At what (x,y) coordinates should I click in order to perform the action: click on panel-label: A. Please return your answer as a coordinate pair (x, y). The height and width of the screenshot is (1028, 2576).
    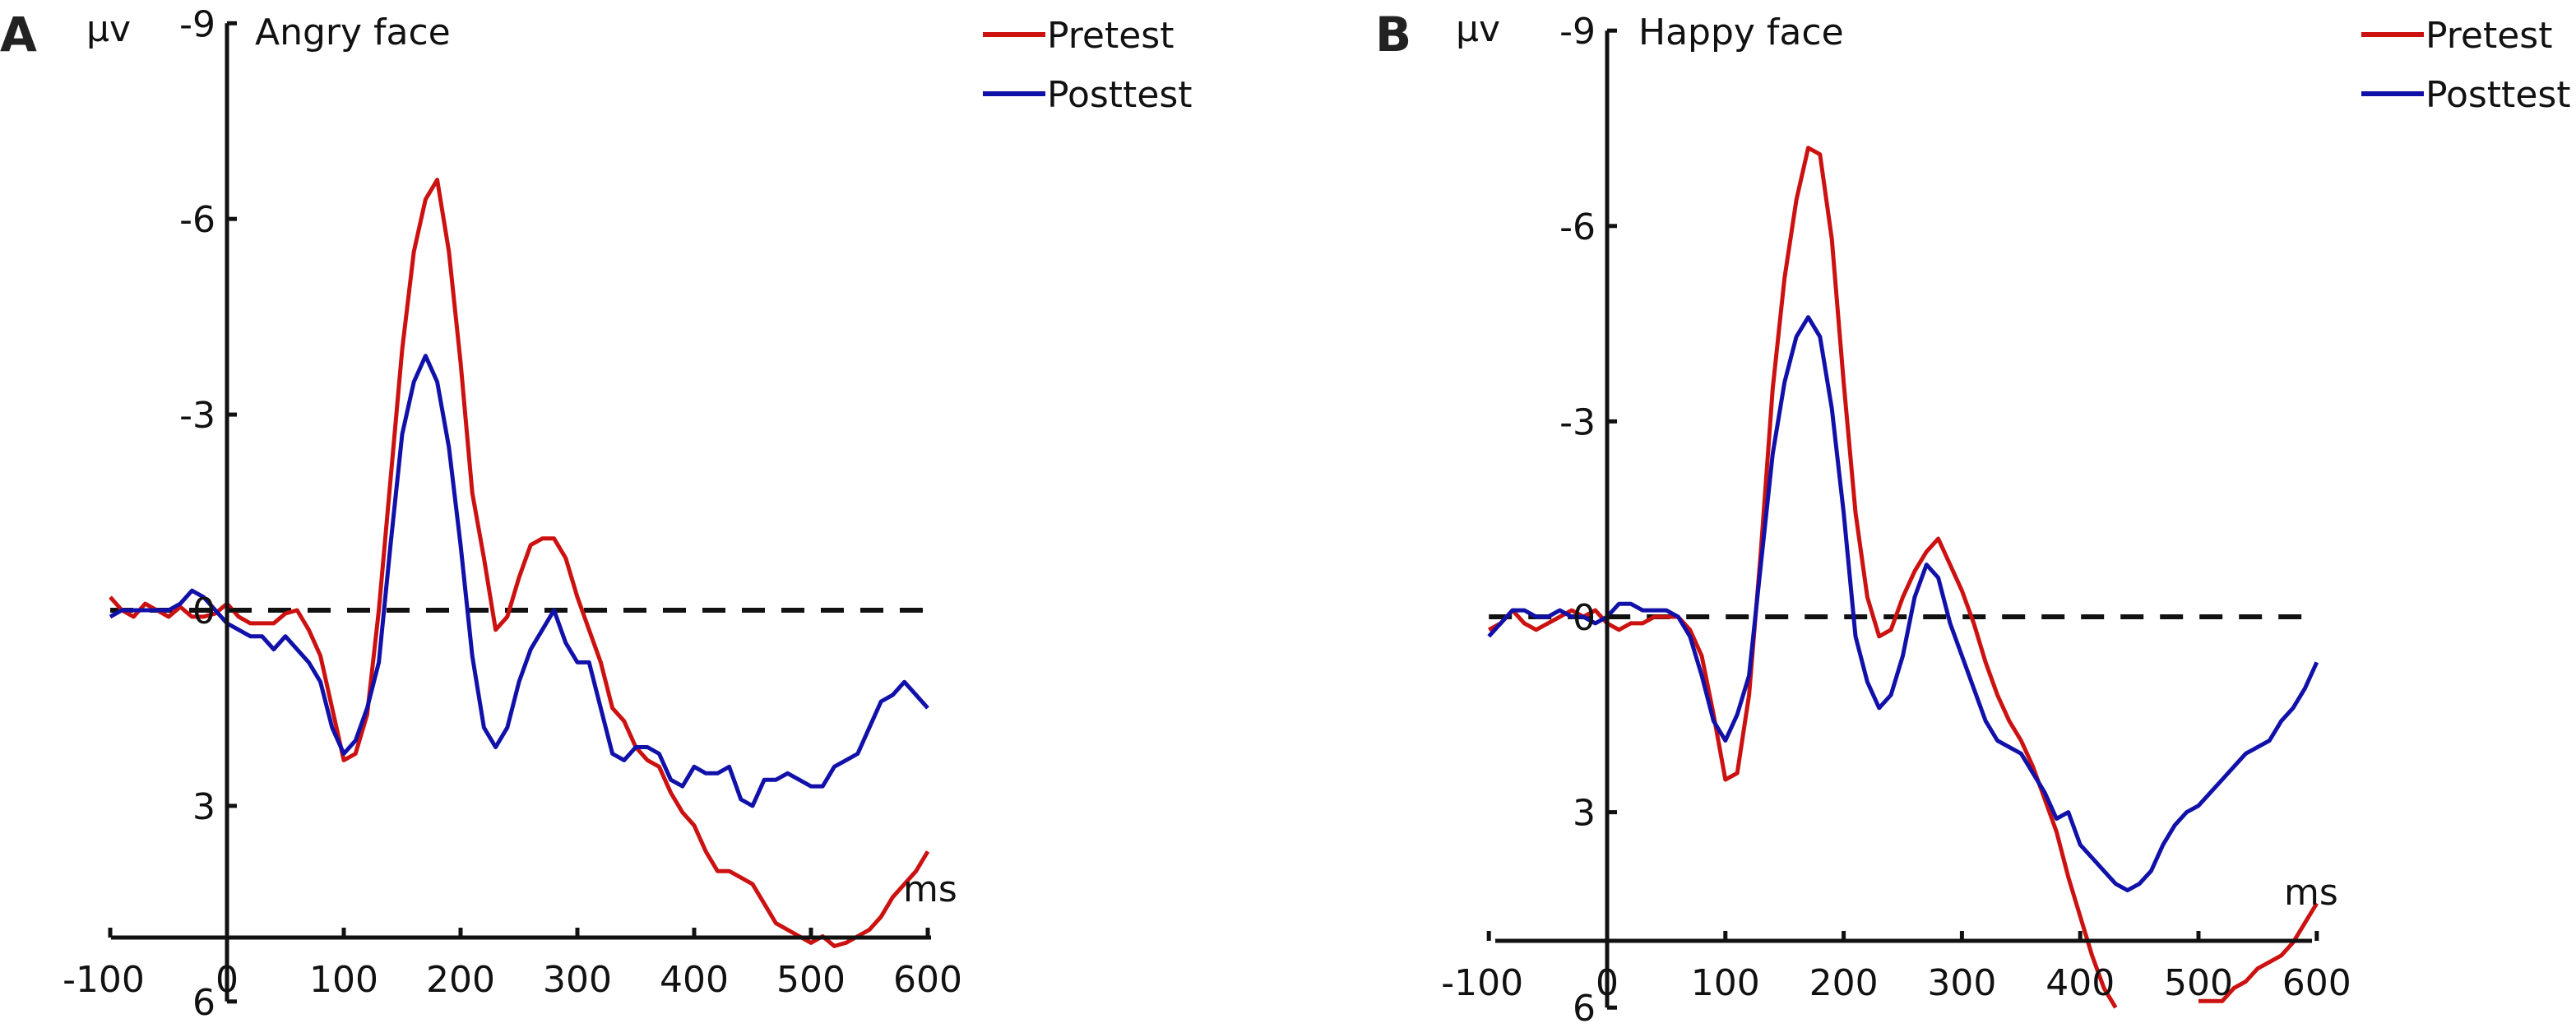
    Looking at the image, I should click on (19, 35).